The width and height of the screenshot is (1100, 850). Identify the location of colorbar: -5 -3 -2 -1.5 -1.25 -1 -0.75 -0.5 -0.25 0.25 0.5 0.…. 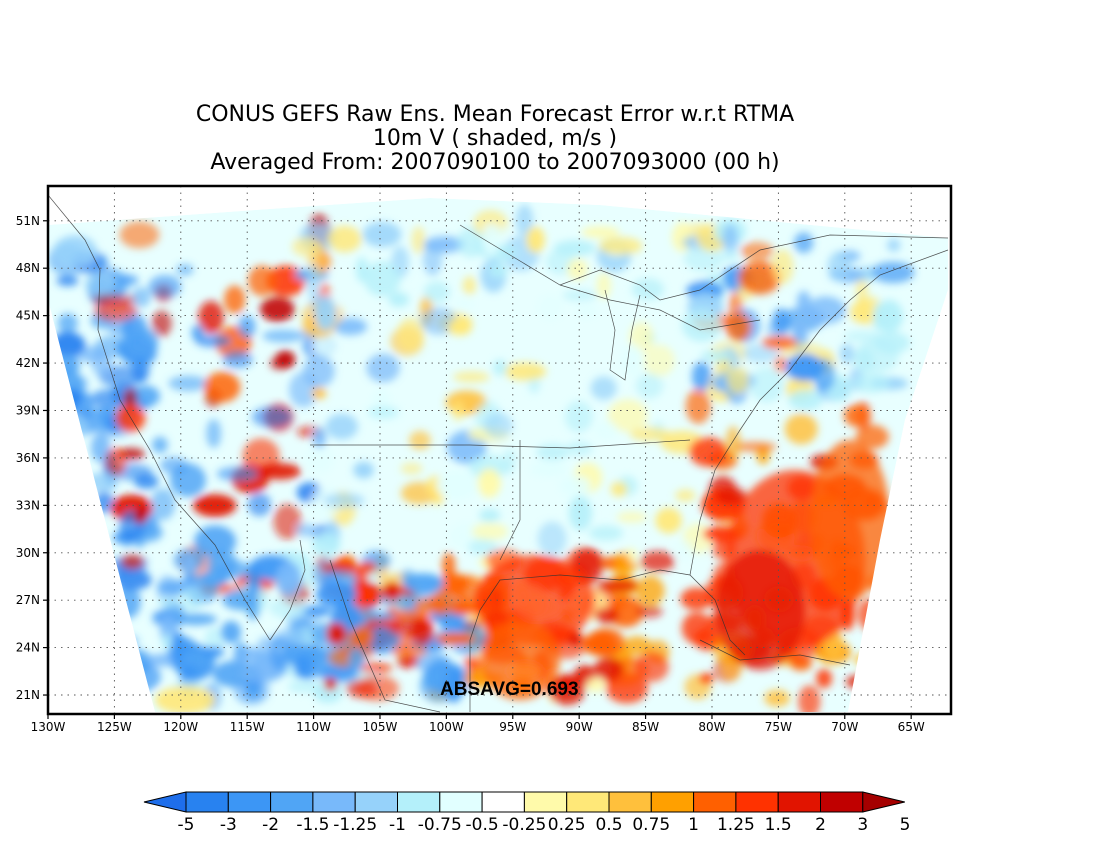
(527, 813).